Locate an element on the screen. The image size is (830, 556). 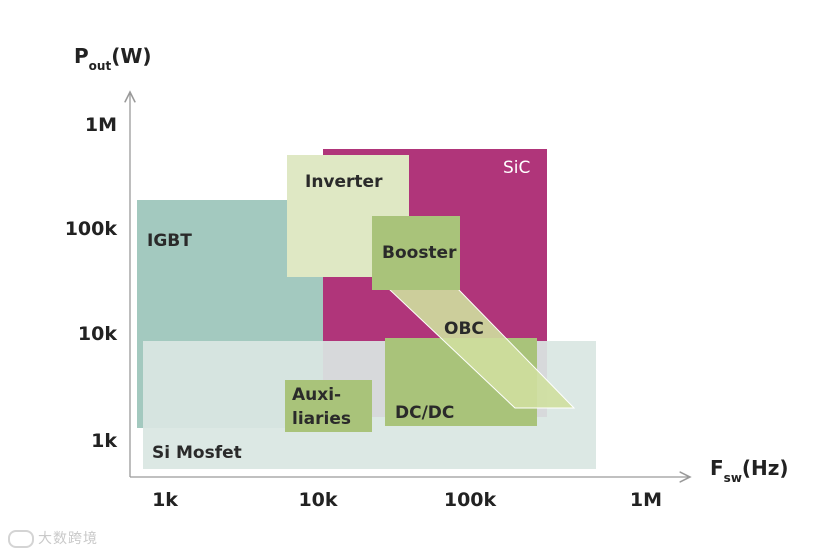
booster-region is located at coordinates (416, 253).